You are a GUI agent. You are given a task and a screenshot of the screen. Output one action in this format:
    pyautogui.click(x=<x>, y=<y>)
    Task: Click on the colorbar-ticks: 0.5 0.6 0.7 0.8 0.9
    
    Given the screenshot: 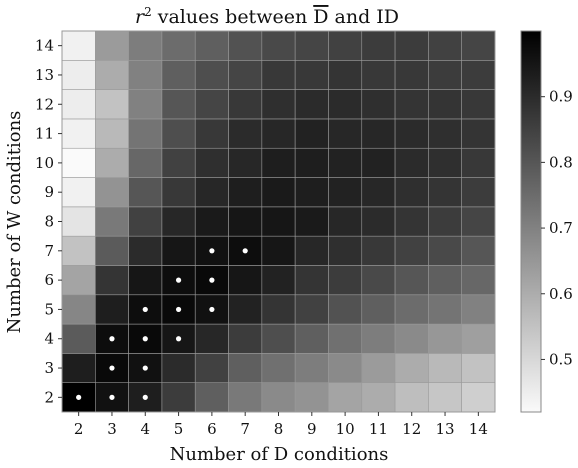 What is the action you would take?
    pyautogui.click(x=557, y=228)
    